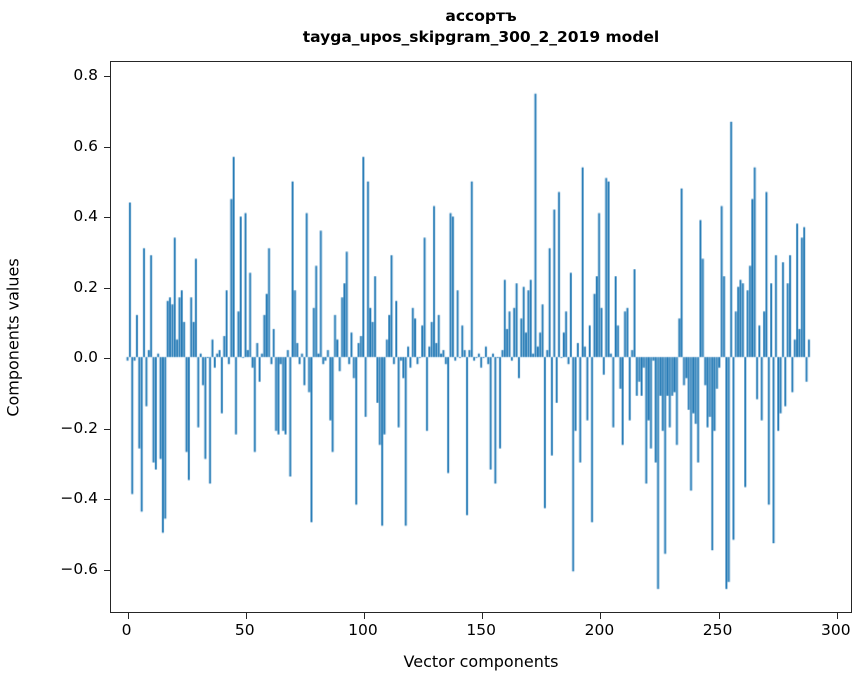 This screenshot has width=867, height=696. Describe the element at coordinates (85, 216) in the screenshot. I see `y-tick-label: 0.4` at that location.